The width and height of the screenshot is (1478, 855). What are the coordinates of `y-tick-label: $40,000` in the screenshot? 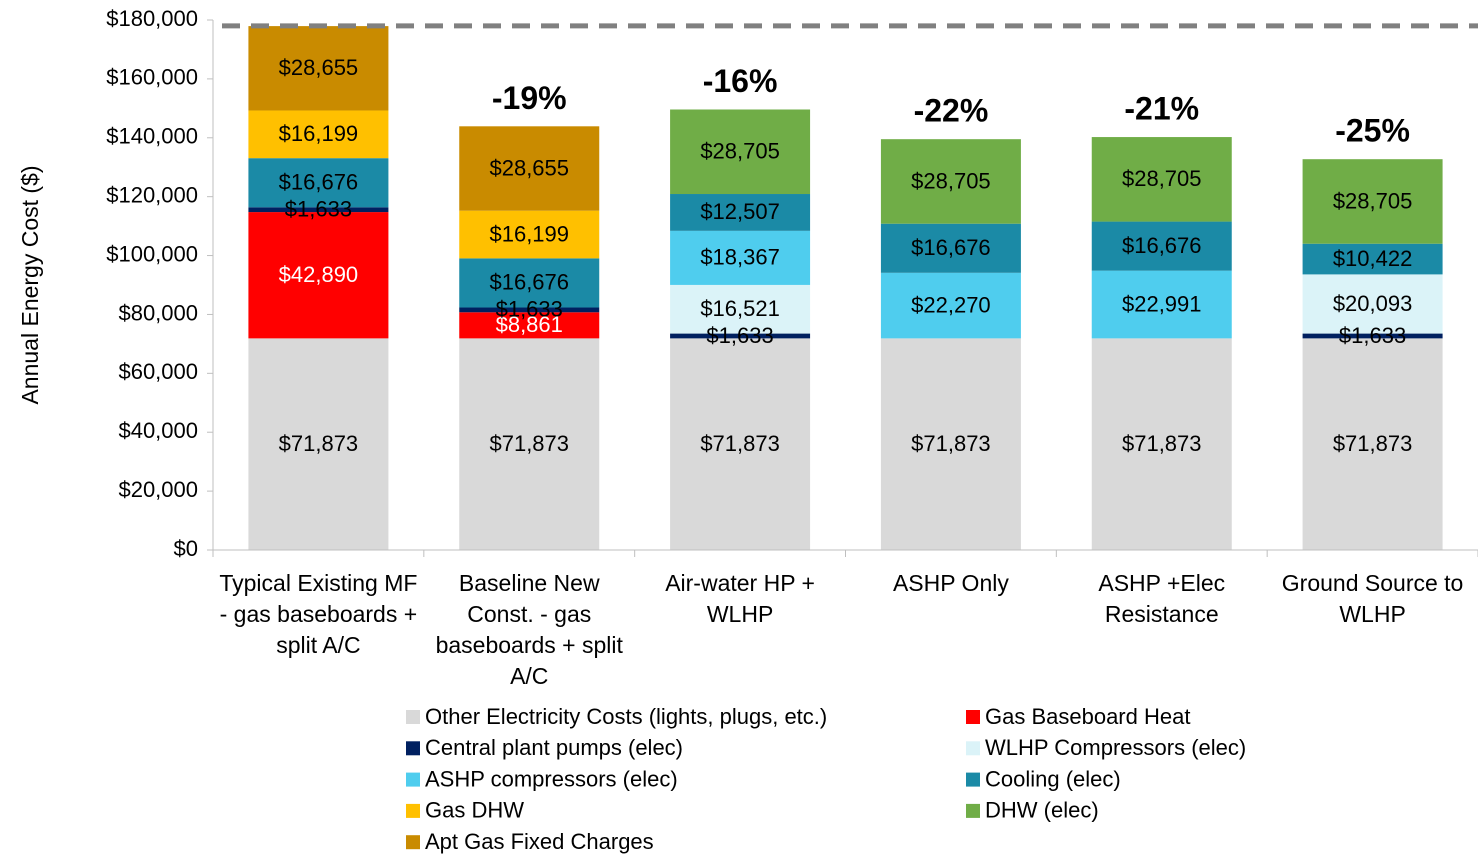 It's located at (158, 430).